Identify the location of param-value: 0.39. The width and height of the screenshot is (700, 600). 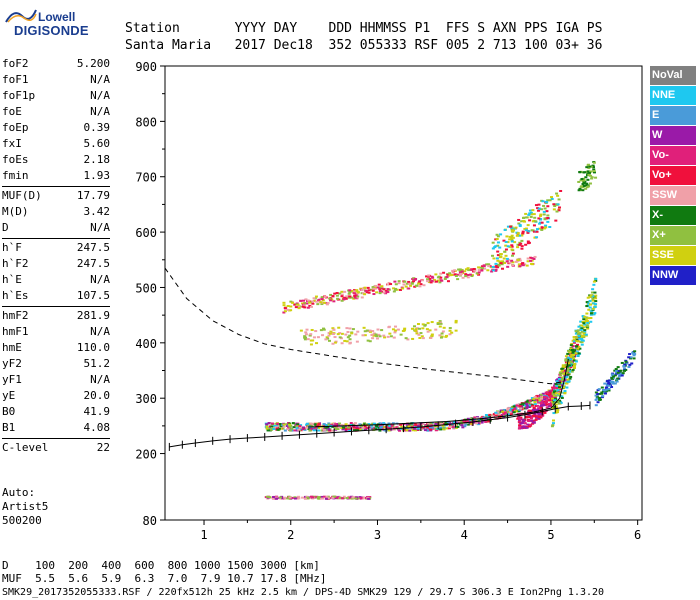
(97, 127).